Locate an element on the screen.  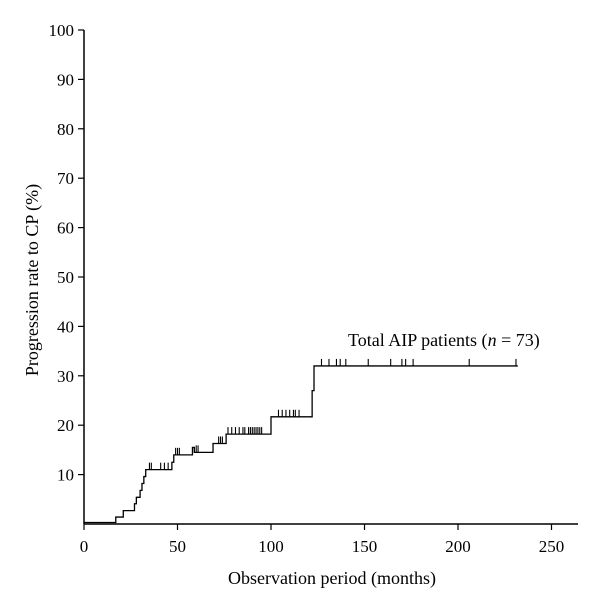
y-ticks: 10 20 30 40 50 60 70 80 90 100 is located at coordinates (66, 253).